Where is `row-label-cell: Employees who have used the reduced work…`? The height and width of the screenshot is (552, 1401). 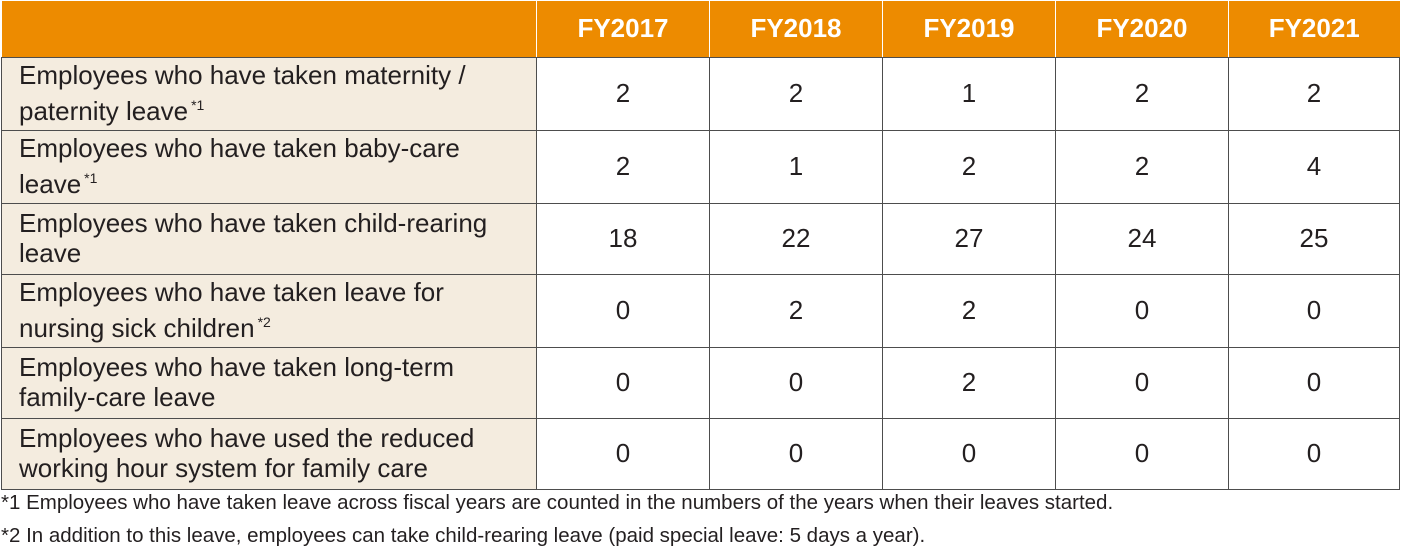
row-label-cell: Employees who have used the reduced work… is located at coordinates (269, 453).